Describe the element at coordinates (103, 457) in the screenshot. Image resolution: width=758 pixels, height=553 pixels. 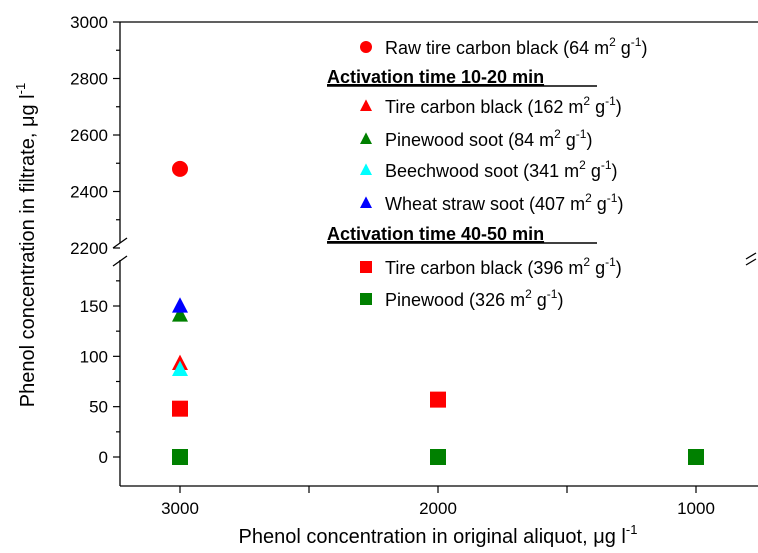
I see `y-tick-label: 0` at that location.